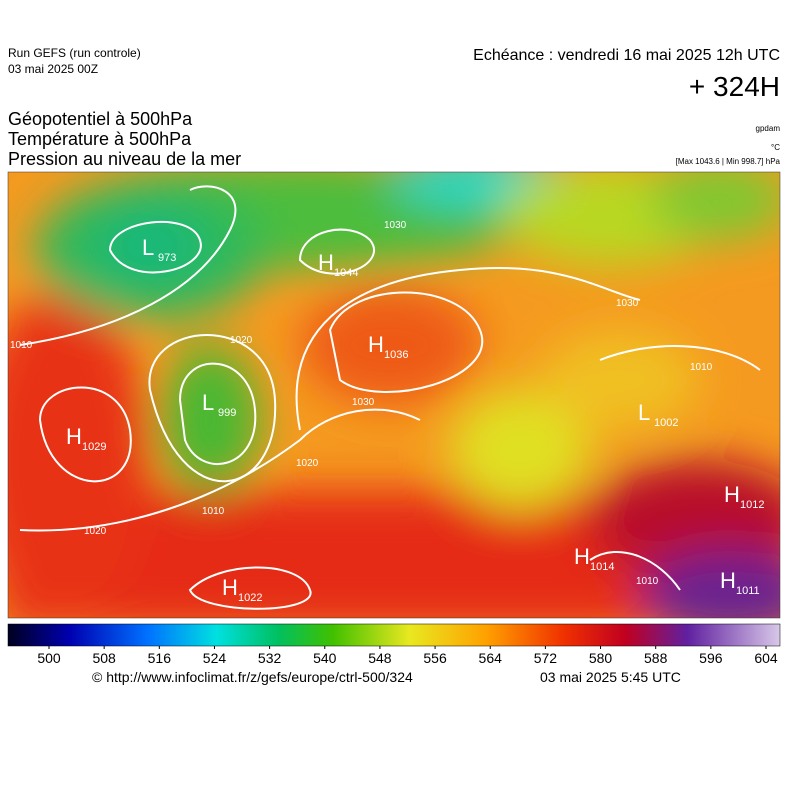 This screenshot has width=788, height=794. I want to click on colorbar-tick-label: 564, so click(491, 658).